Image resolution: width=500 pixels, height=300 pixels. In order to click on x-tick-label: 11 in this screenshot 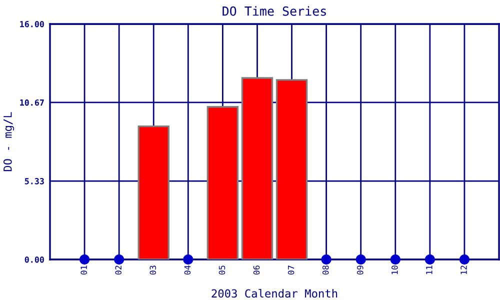, I will do `click(429, 270)`.